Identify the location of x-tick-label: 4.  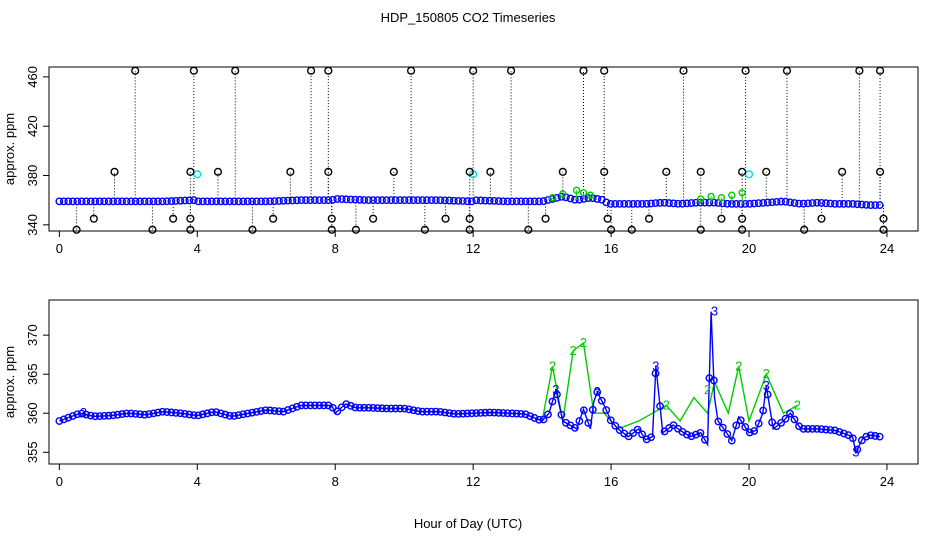
(197, 248).